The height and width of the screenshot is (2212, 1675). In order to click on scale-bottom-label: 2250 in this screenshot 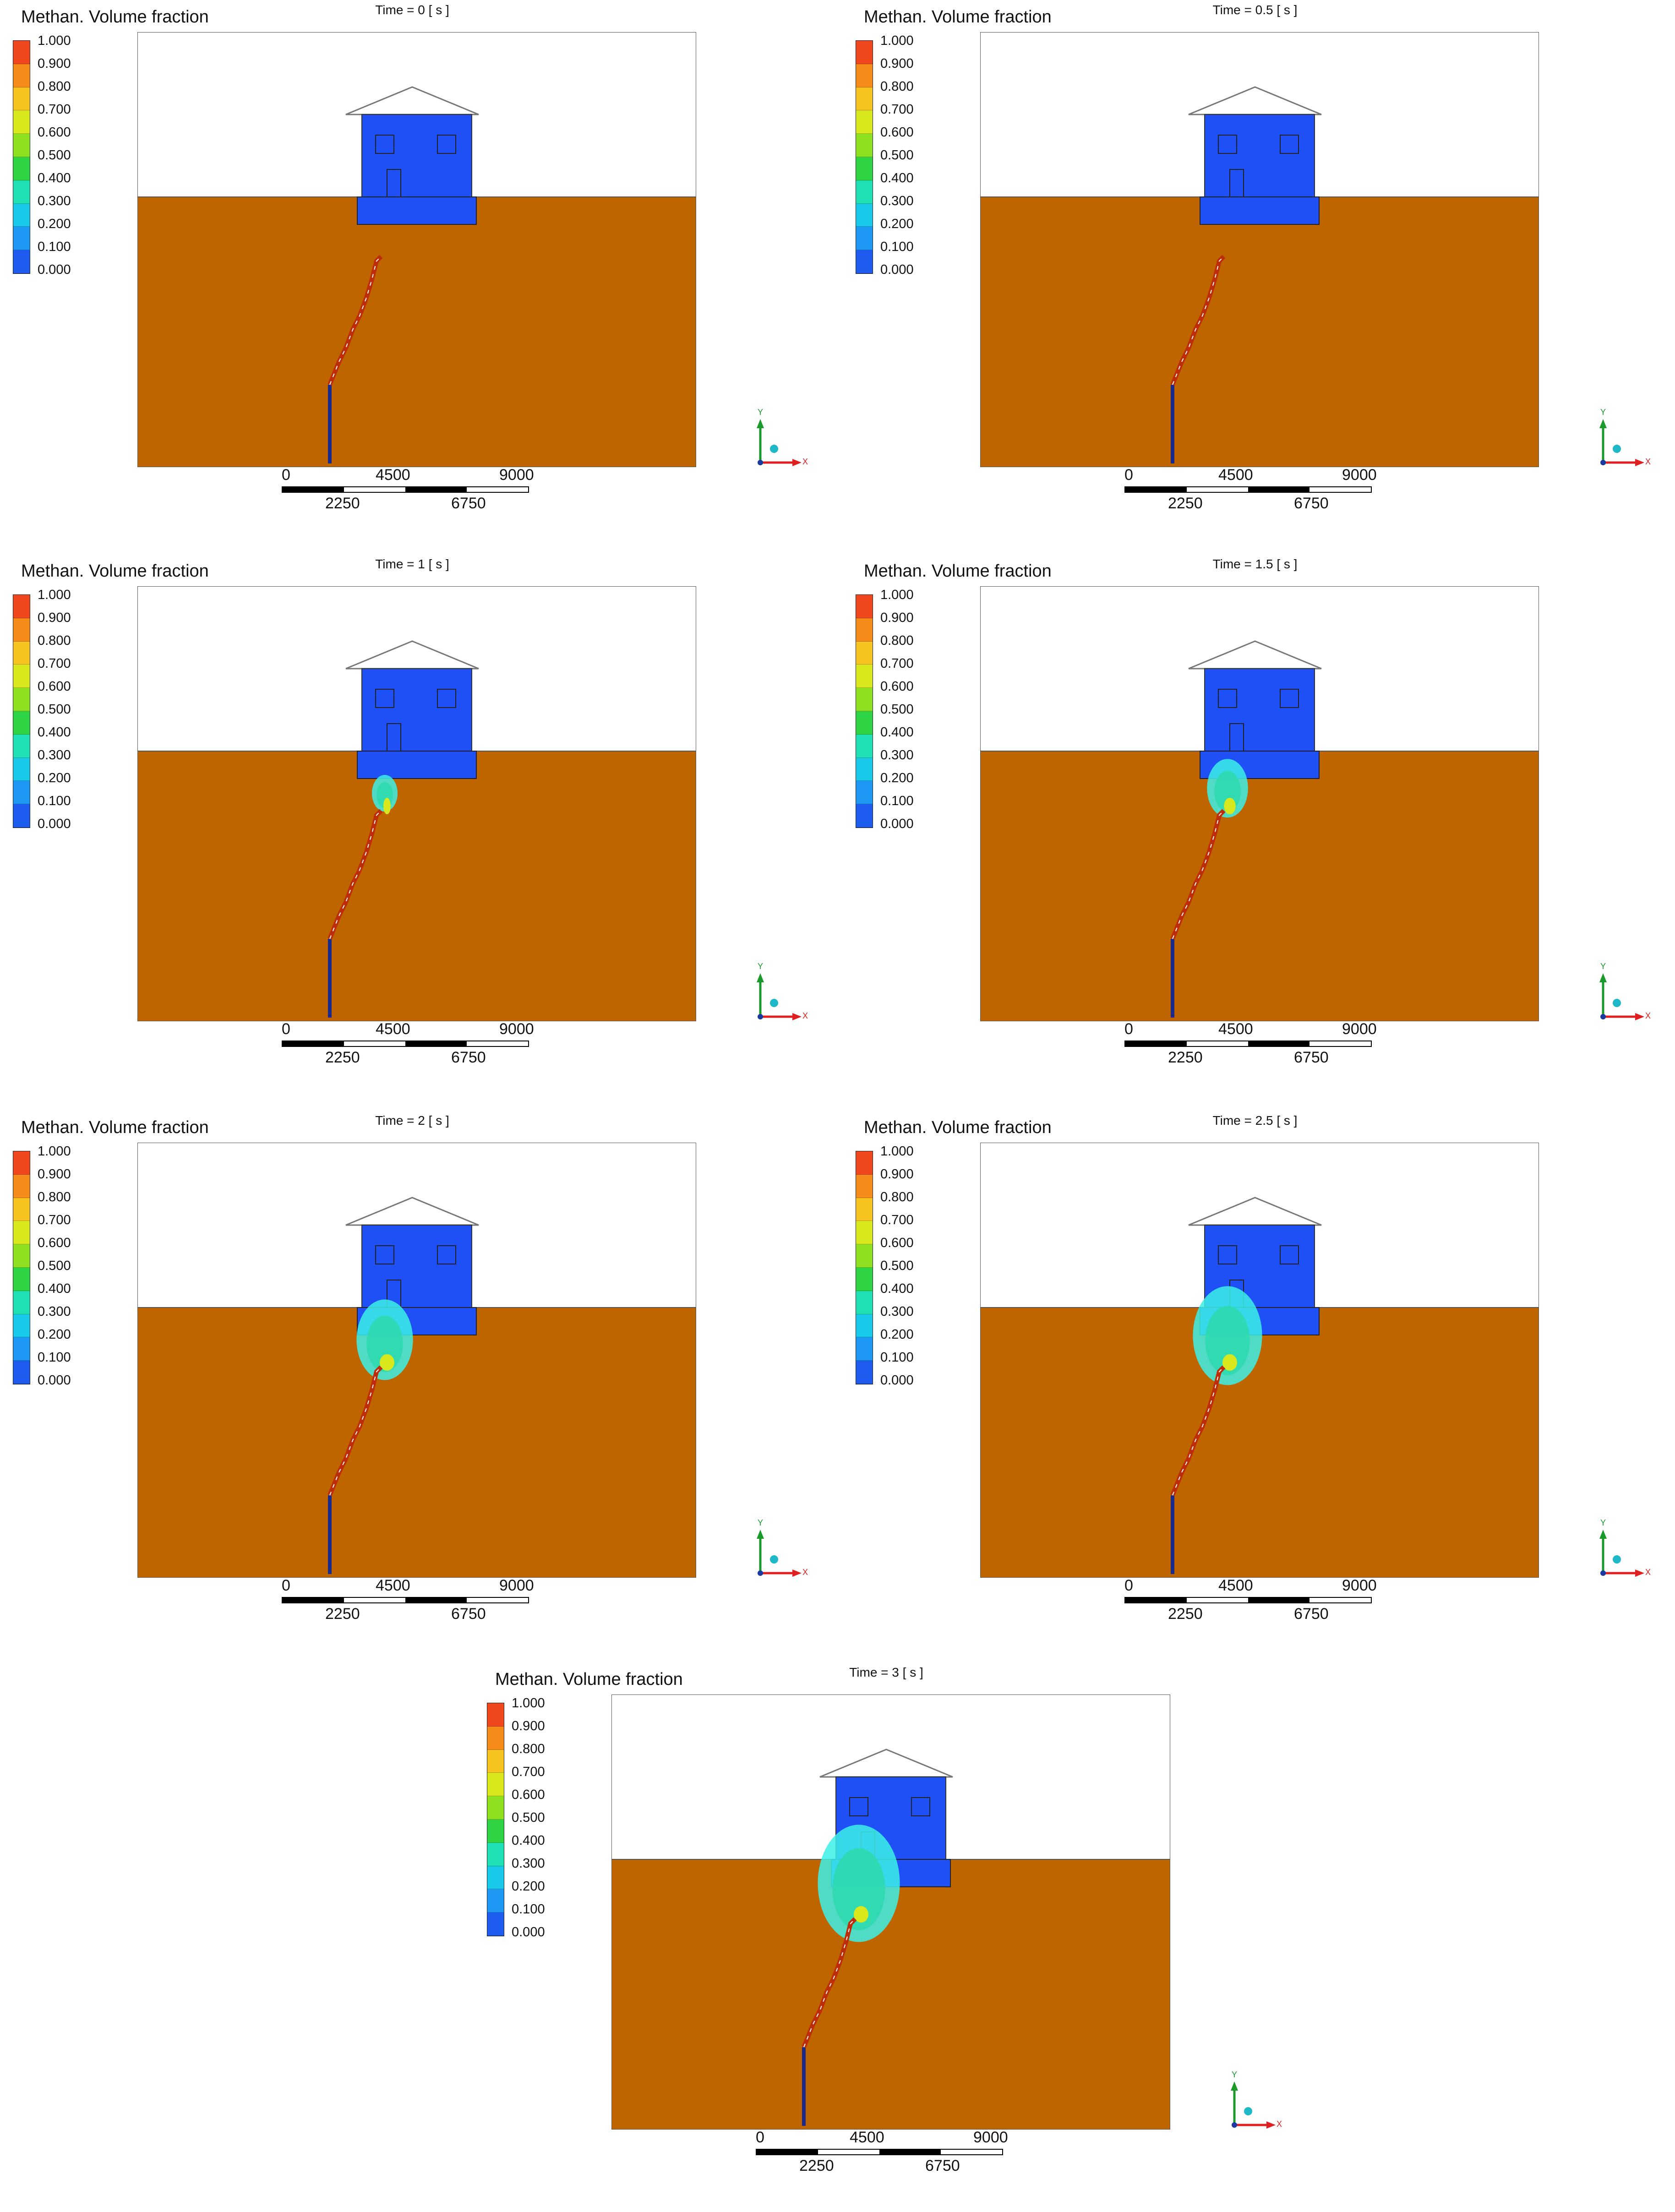, I will do `click(343, 1614)`.